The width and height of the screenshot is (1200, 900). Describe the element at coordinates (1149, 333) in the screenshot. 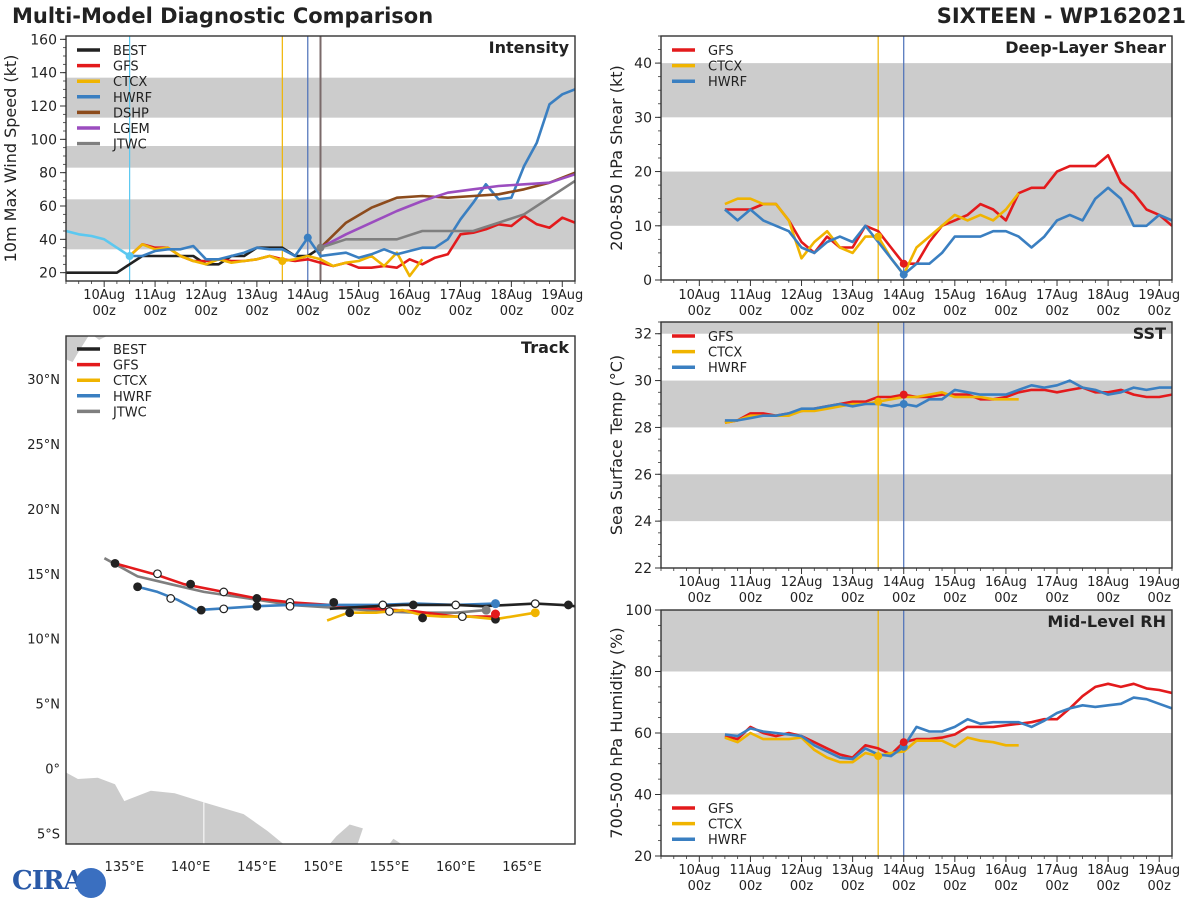

I see `panel-title: SST` at that location.